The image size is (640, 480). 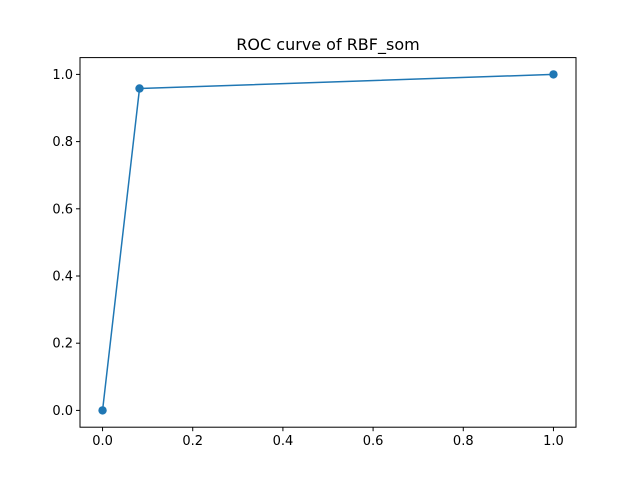 What do you see at coordinates (192, 441) in the screenshot?
I see `x-tick-label: 0.2` at bounding box center [192, 441].